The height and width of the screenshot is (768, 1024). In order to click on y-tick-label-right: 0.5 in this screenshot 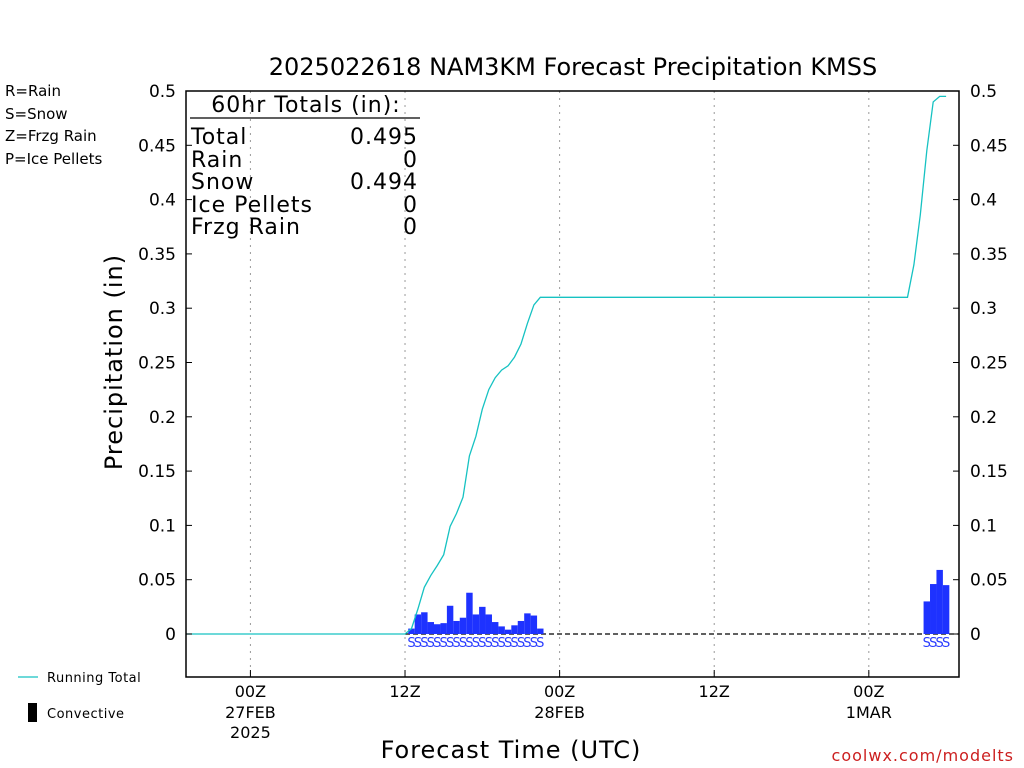, I will do `click(983, 92)`.